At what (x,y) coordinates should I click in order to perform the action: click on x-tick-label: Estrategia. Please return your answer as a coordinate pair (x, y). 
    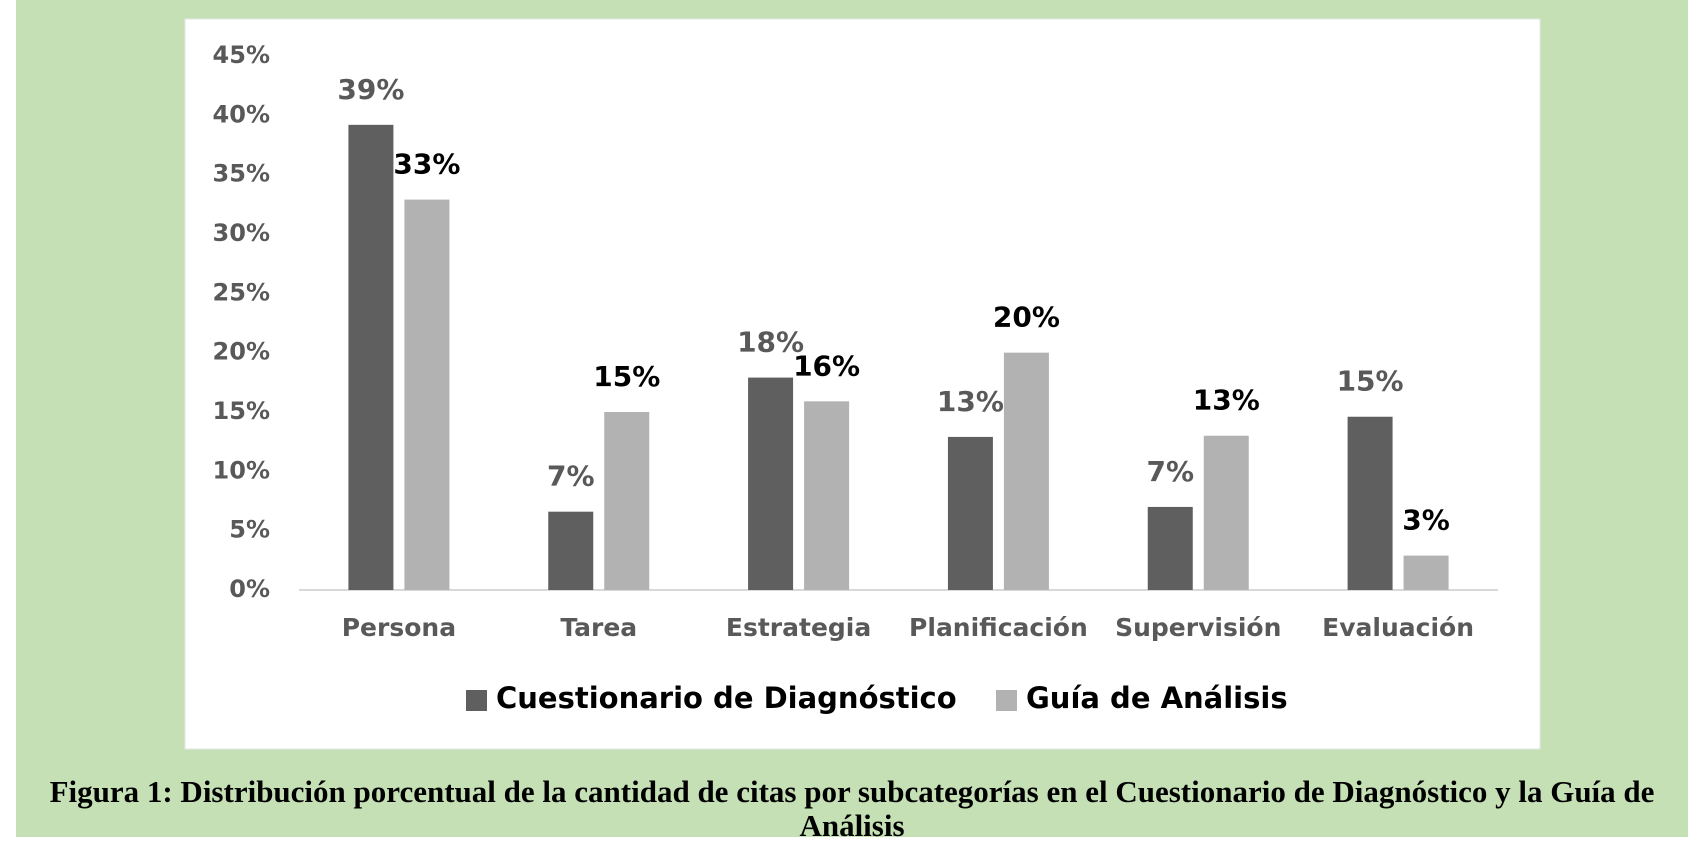
    Looking at the image, I should click on (798, 627).